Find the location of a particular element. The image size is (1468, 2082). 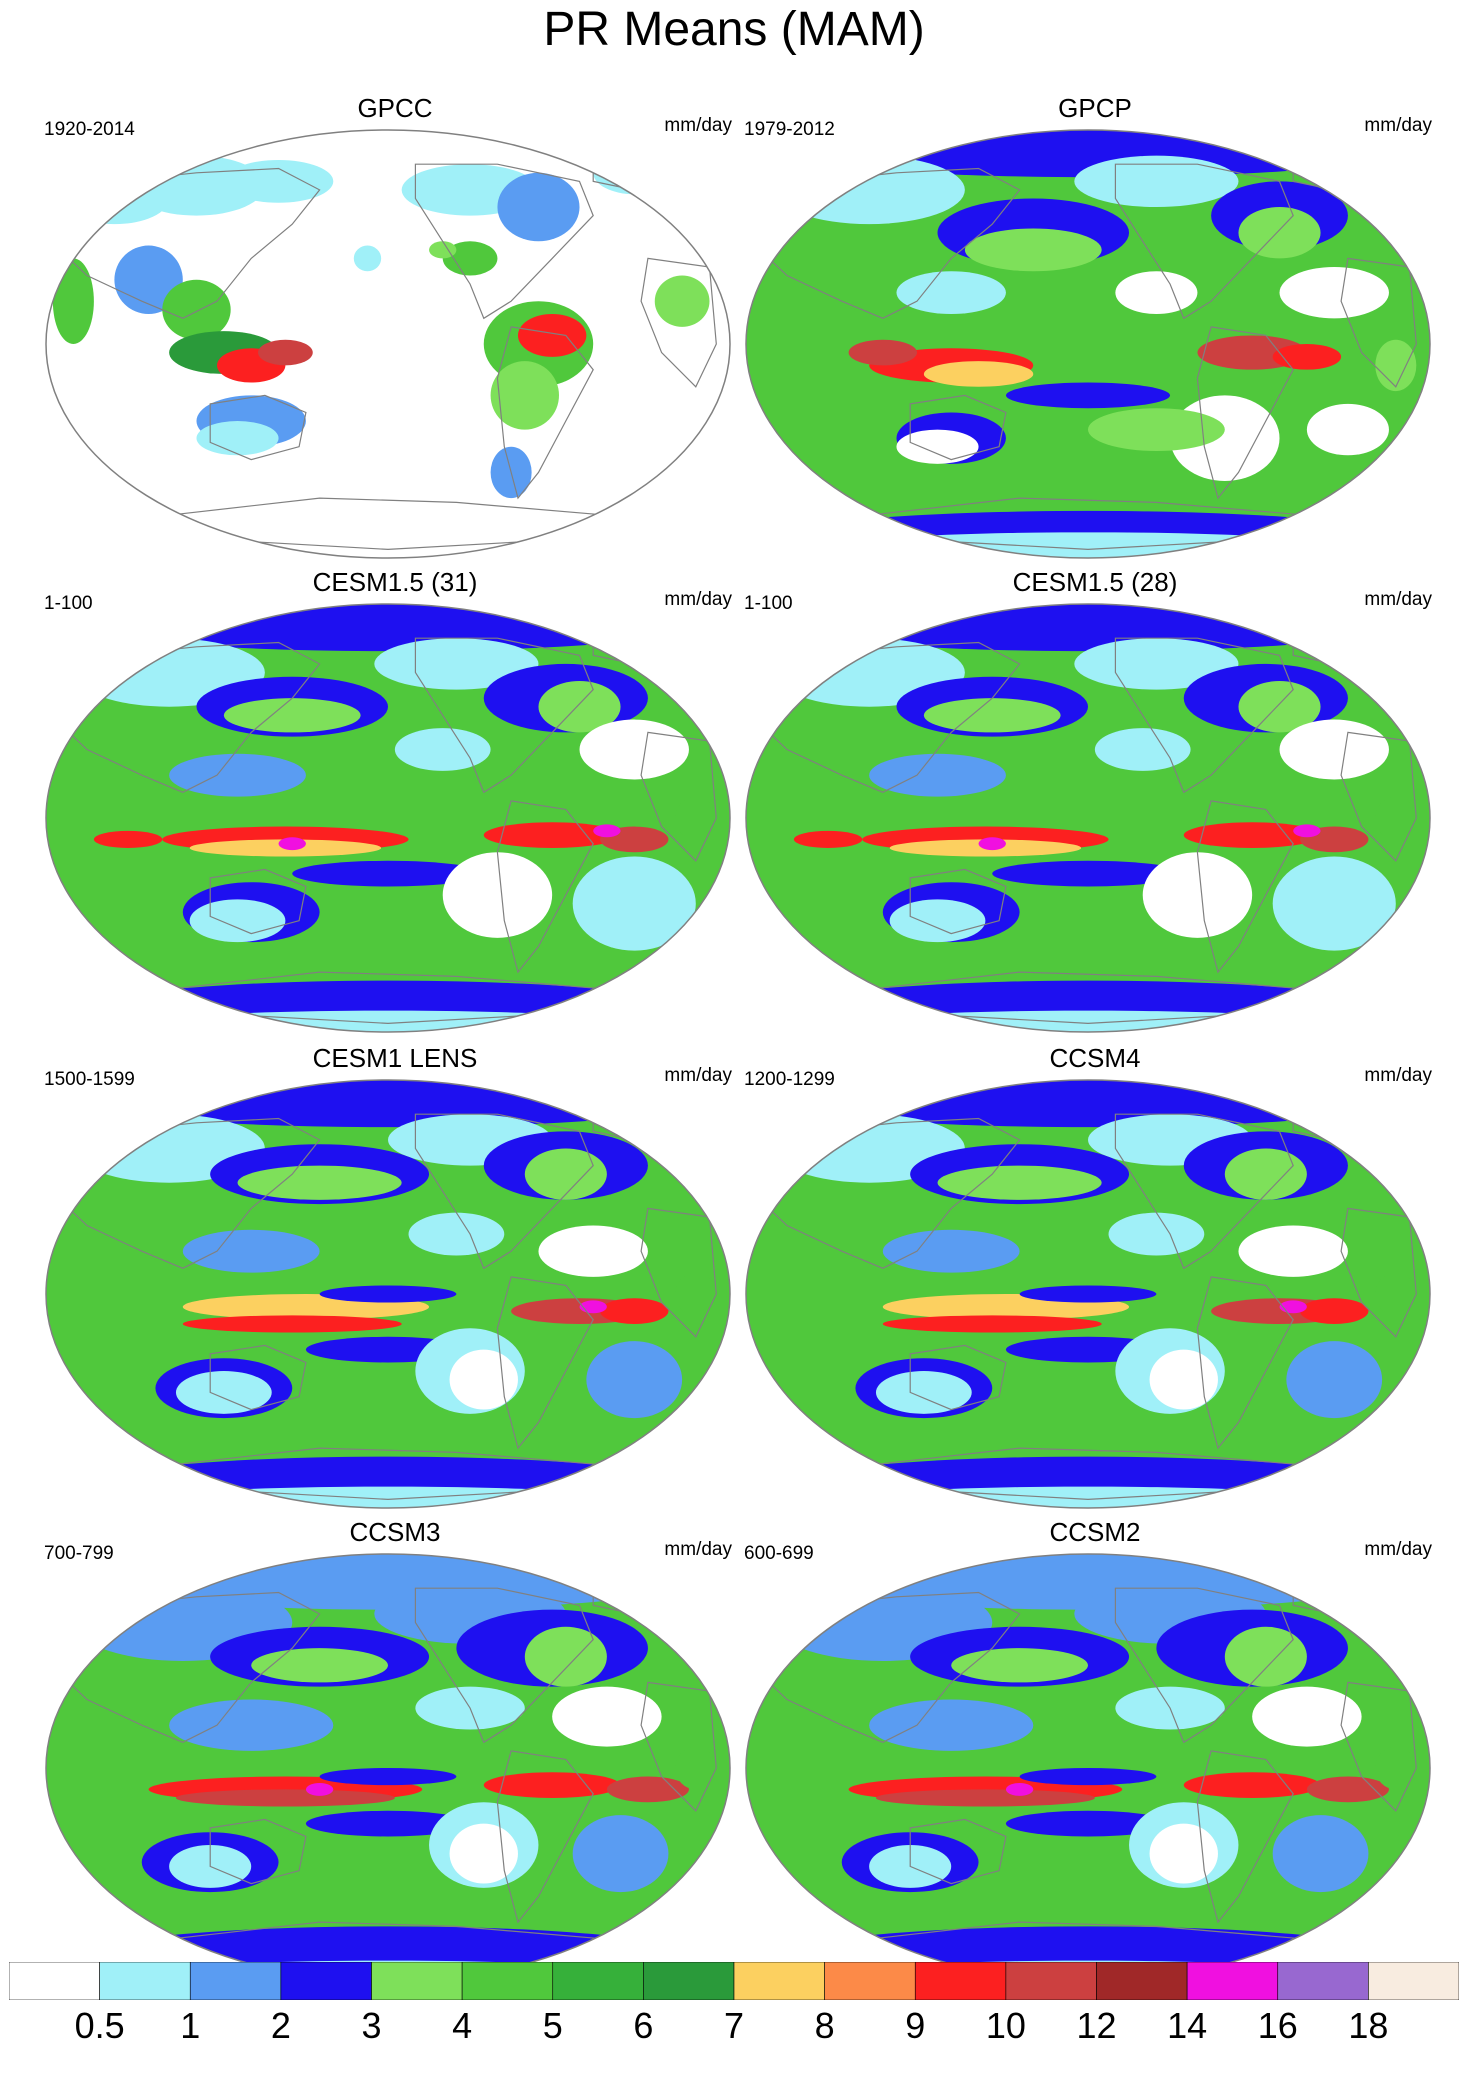

panel-title: GPCP is located at coordinates (1095, 108).